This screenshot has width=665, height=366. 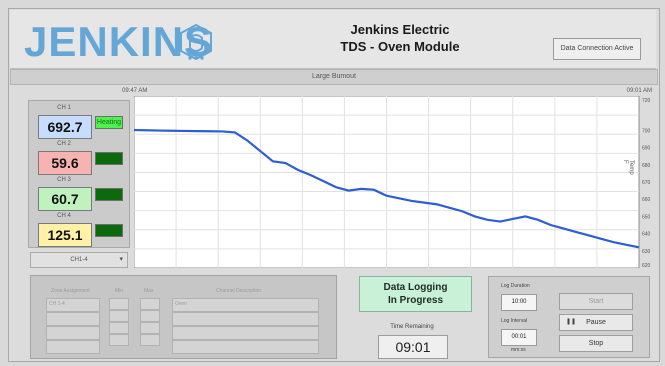 What do you see at coordinates (412, 327) in the screenshot?
I see `time-remaining-label: Time Remaining` at bounding box center [412, 327].